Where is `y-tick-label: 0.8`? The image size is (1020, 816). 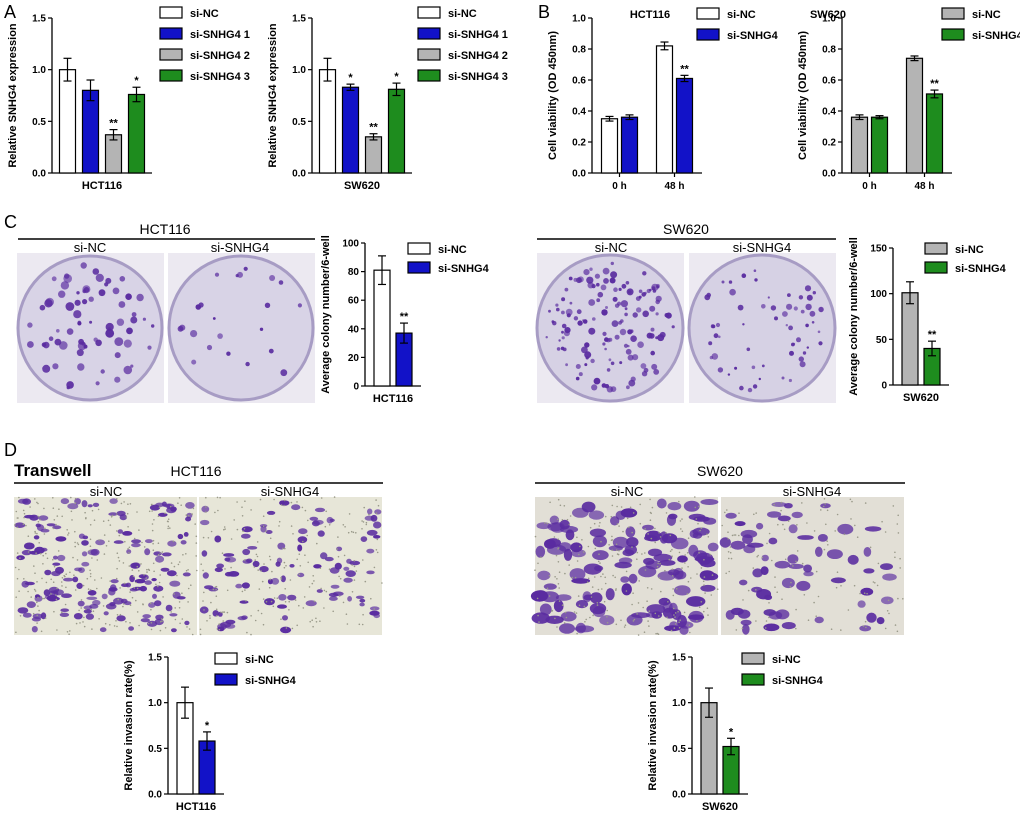 y-tick-label: 0.8 is located at coordinates (579, 50).